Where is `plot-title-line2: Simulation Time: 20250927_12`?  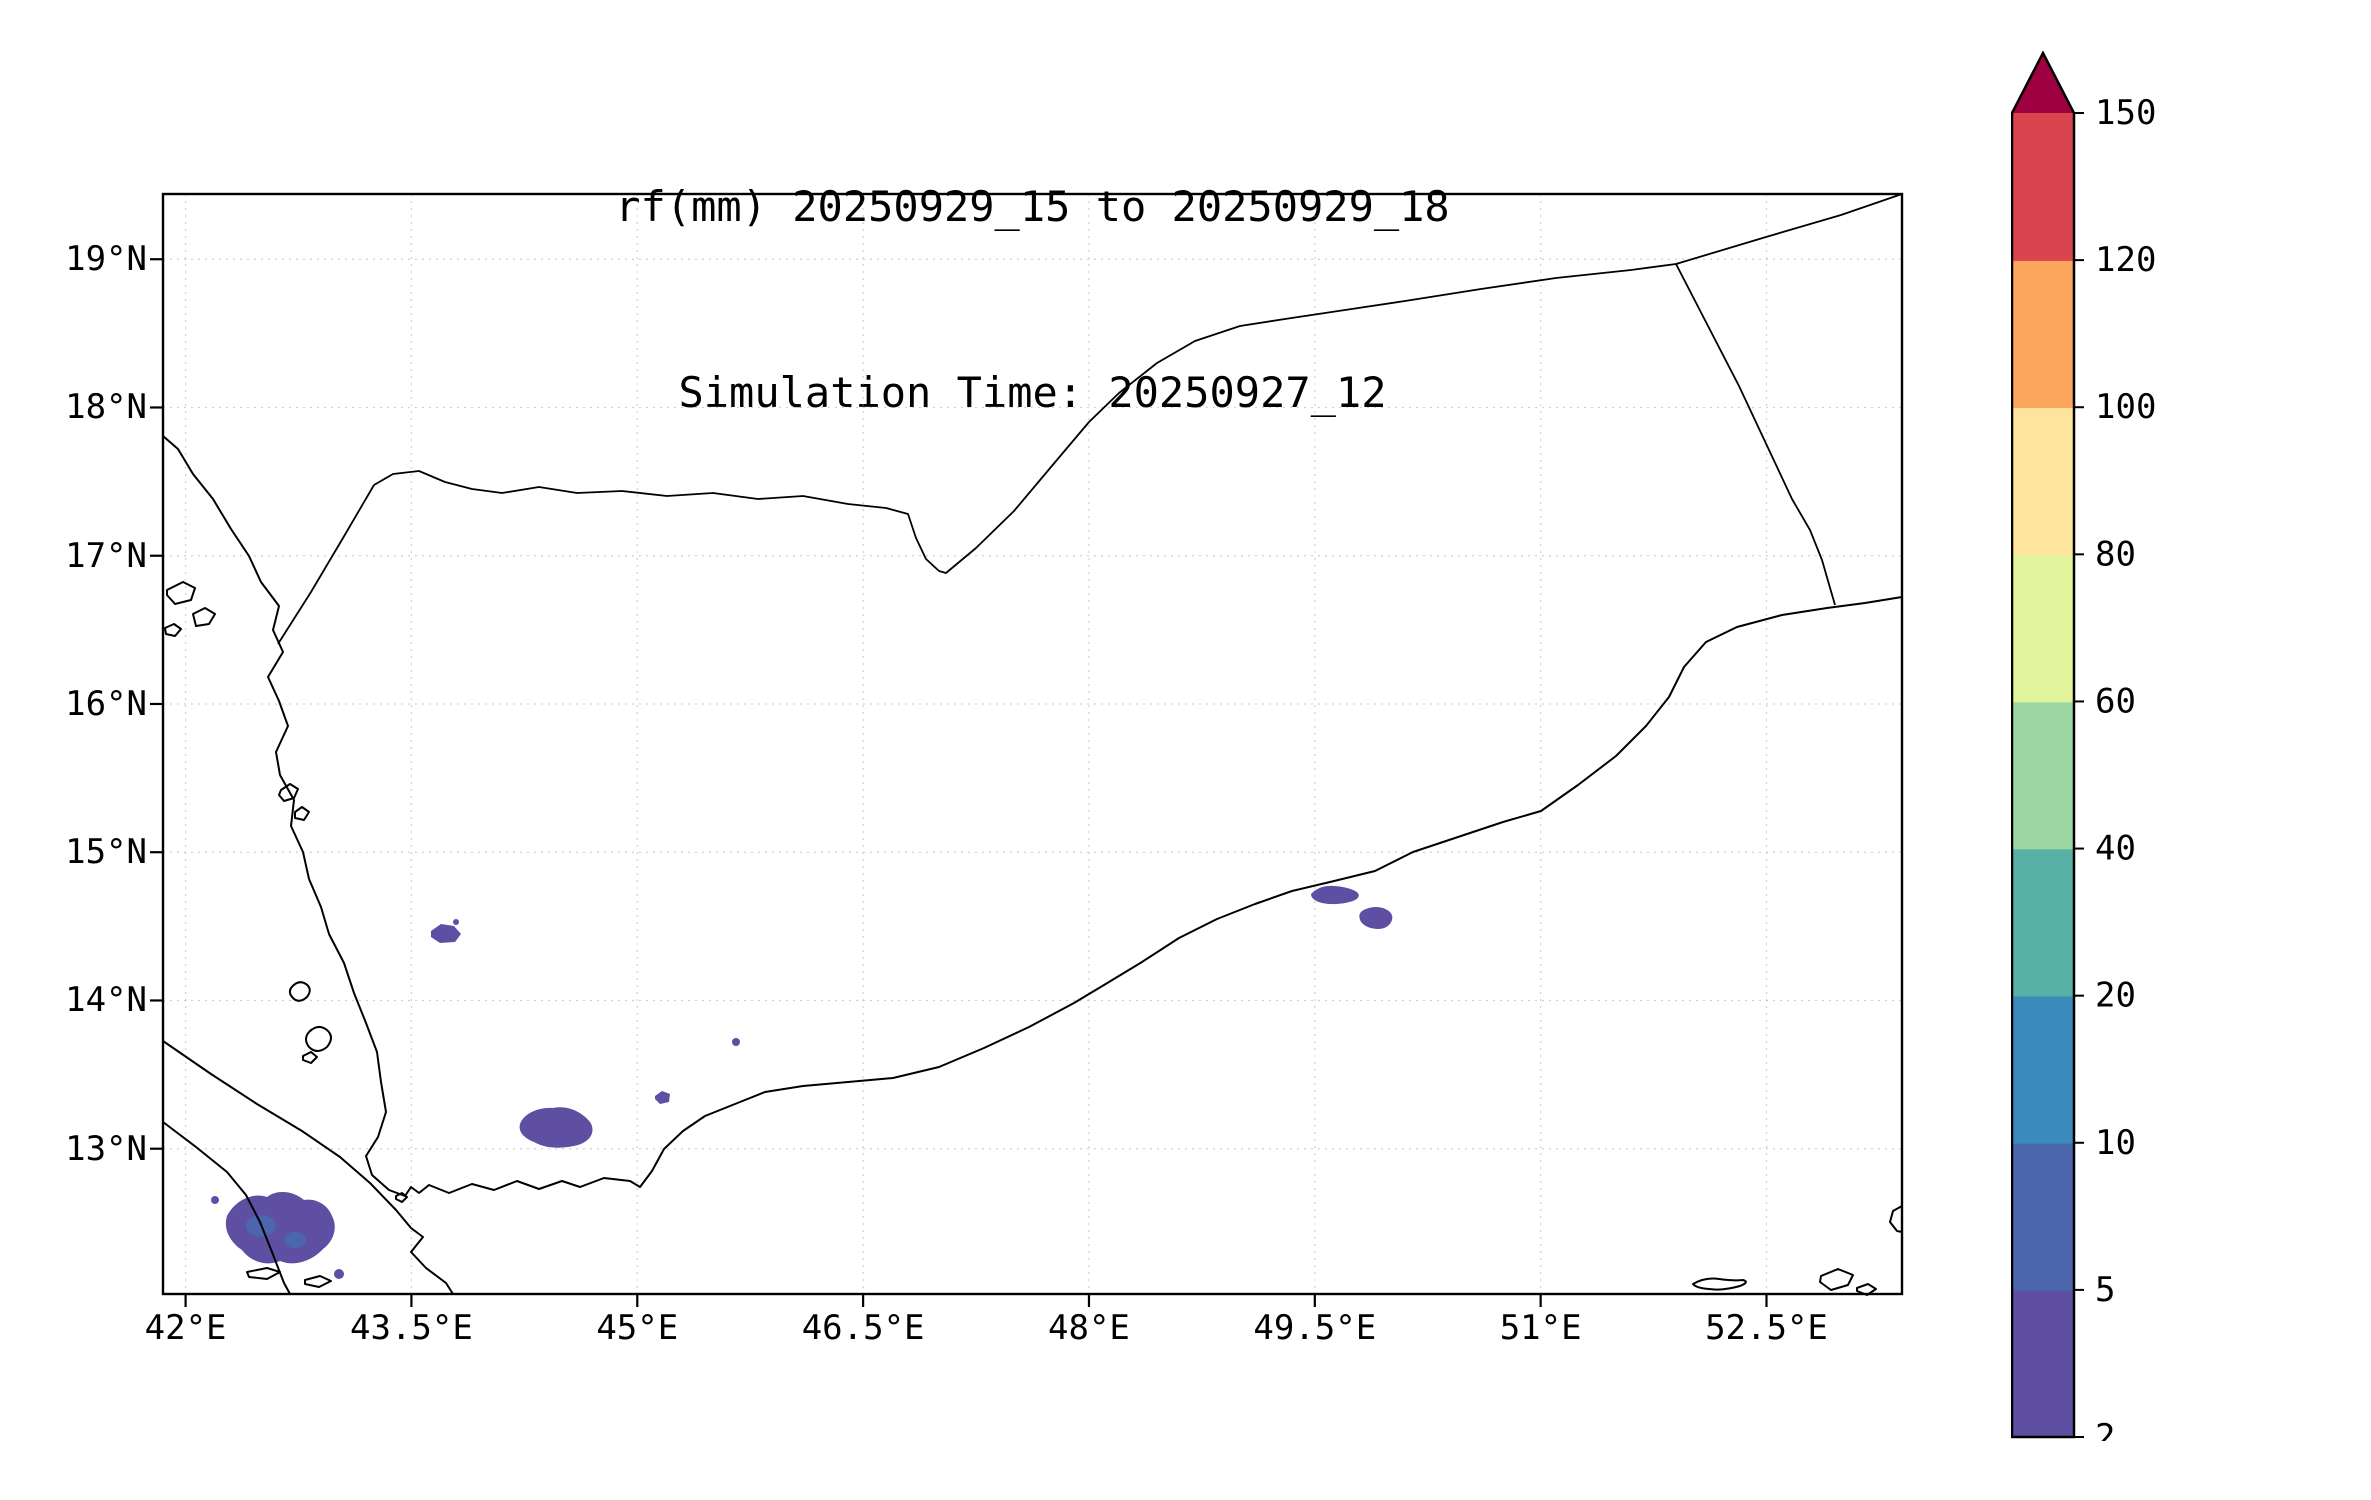
plot-title-line2: Simulation Time: 20250927_12 is located at coordinates (1032, 392).